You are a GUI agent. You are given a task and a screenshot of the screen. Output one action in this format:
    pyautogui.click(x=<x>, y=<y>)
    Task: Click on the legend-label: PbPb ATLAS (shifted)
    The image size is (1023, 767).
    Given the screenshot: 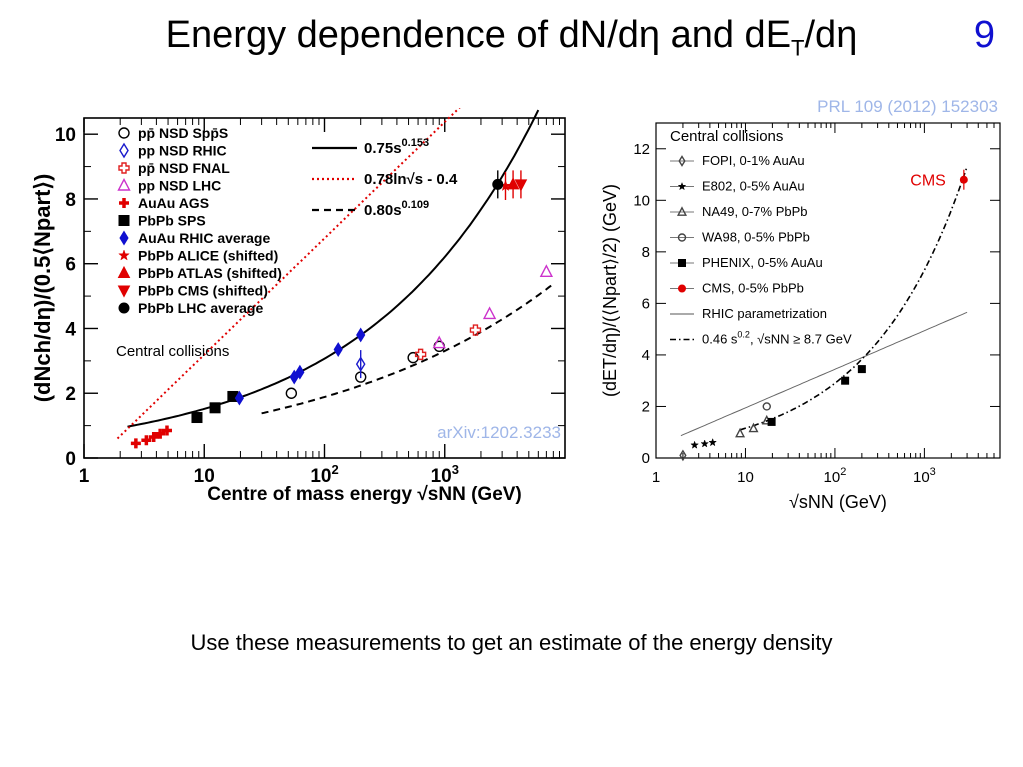 What is the action you would take?
    pyautogui.click(x=210, y=273)
    